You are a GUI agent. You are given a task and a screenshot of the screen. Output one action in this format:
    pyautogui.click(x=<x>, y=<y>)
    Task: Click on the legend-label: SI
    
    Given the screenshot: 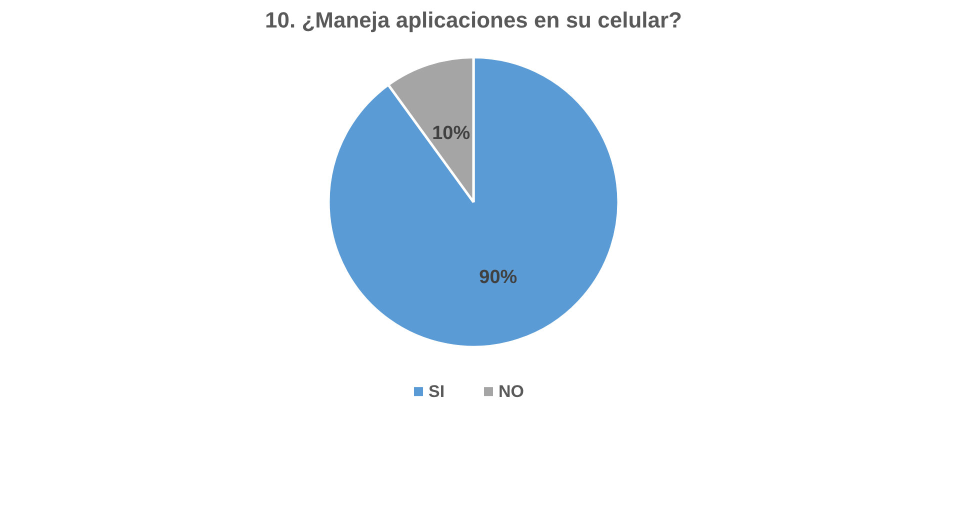 What is the action you would take?
    pyautogui.click(x=436, y=392)
    